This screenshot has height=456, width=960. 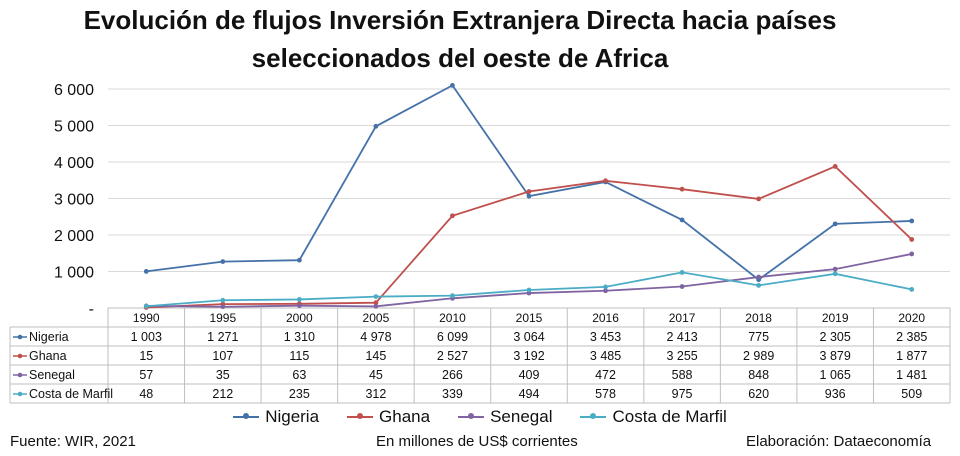 I want to click on table-value-cell: 2 305, so click(x=835, y=337).